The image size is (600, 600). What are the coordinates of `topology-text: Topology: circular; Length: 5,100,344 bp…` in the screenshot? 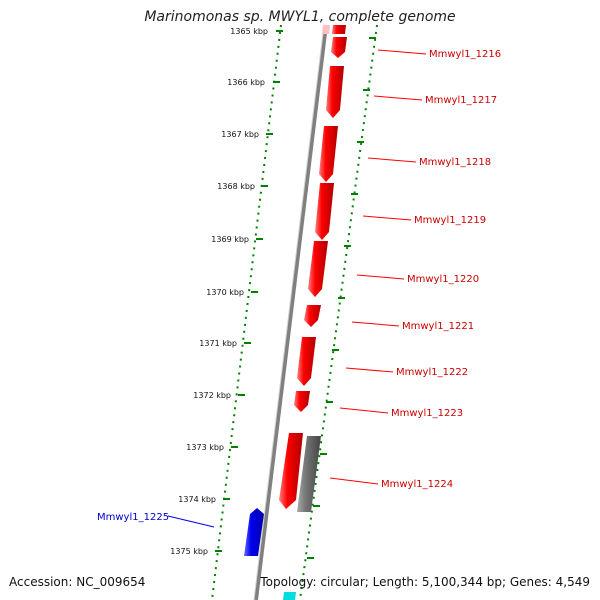 It's located at (425, 582).